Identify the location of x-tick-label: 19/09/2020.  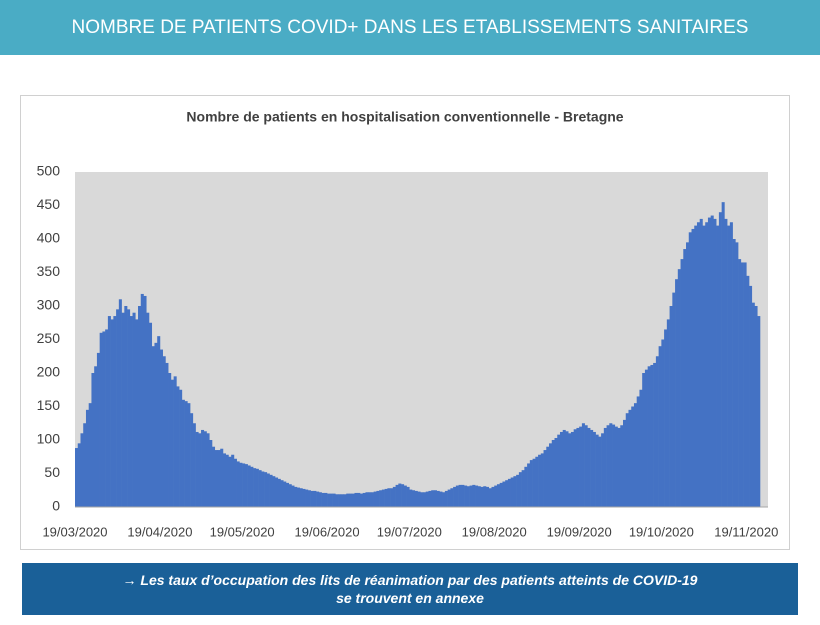
(579, 531).